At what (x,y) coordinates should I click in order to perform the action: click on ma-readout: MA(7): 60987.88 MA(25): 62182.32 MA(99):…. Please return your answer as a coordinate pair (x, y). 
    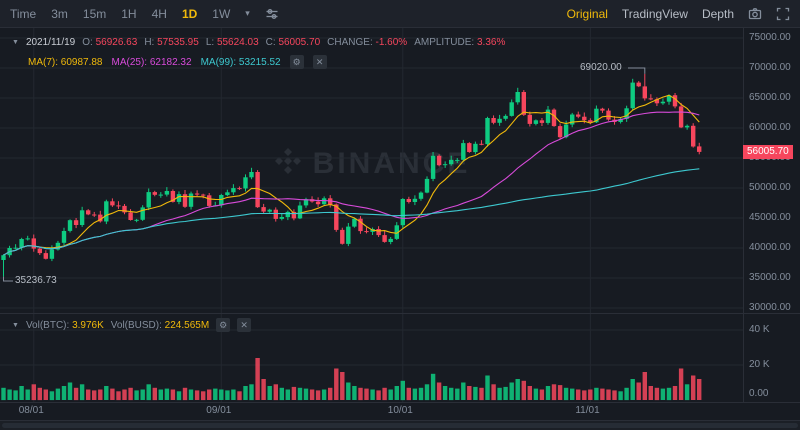
    Looking at the image, I should click on (177, 62).